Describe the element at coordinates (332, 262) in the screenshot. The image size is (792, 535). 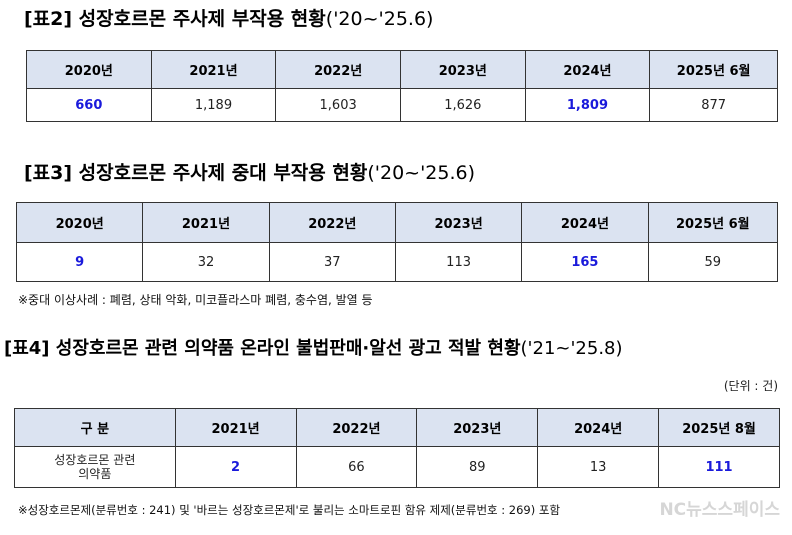
I see `table3-value-2022: 37` at that location.